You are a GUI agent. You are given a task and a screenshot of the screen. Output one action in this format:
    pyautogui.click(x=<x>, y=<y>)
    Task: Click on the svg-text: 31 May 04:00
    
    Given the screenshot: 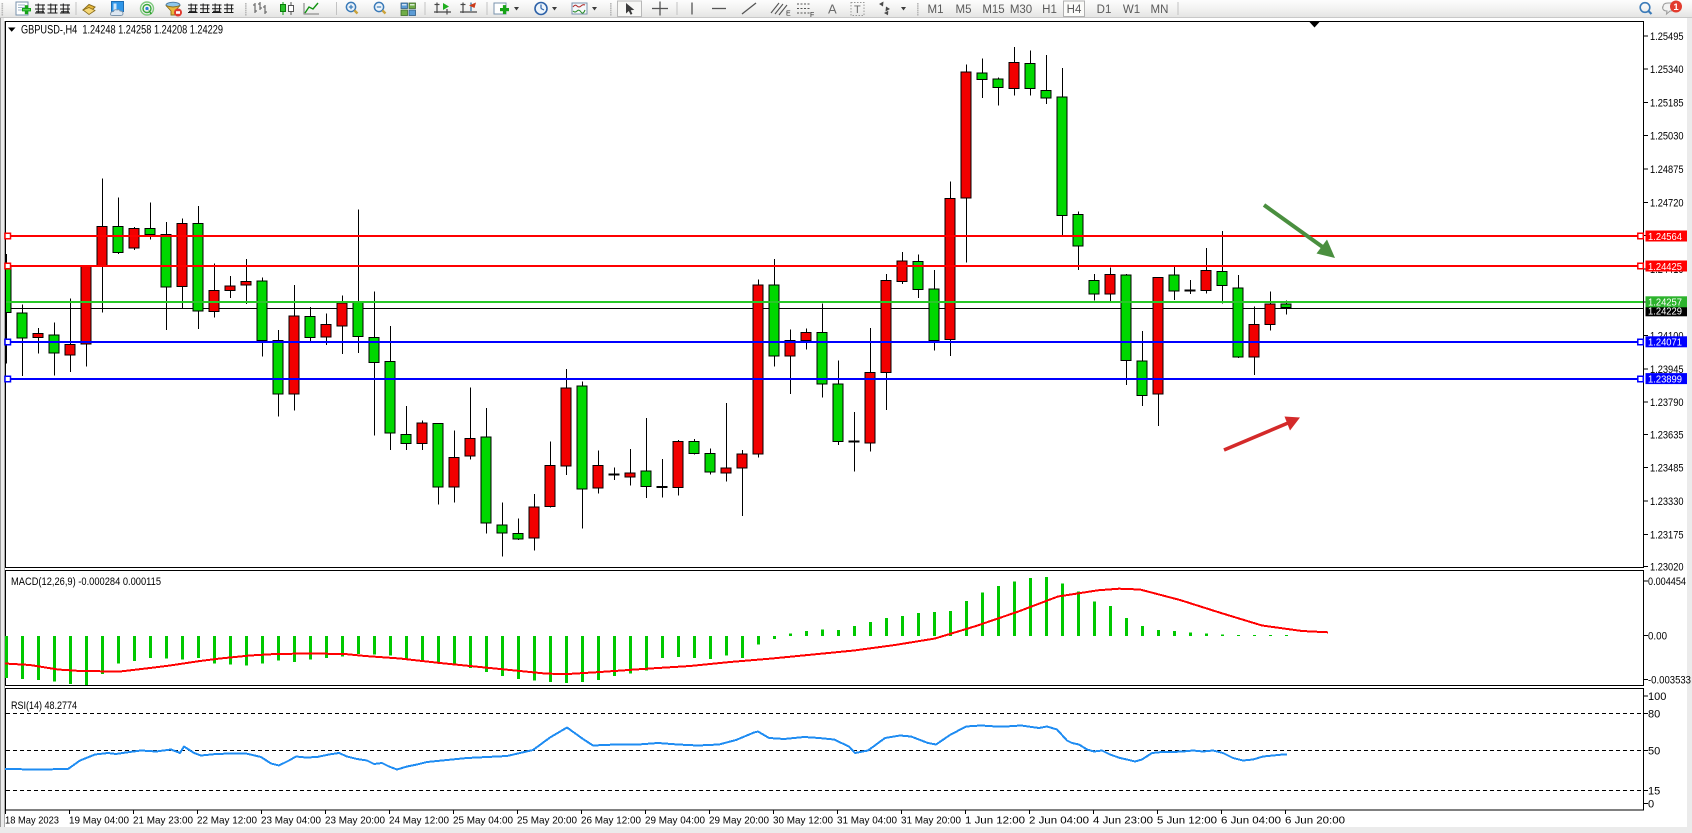 What is the action you would take?
    pyautogui.click(x=867, y=821)
    